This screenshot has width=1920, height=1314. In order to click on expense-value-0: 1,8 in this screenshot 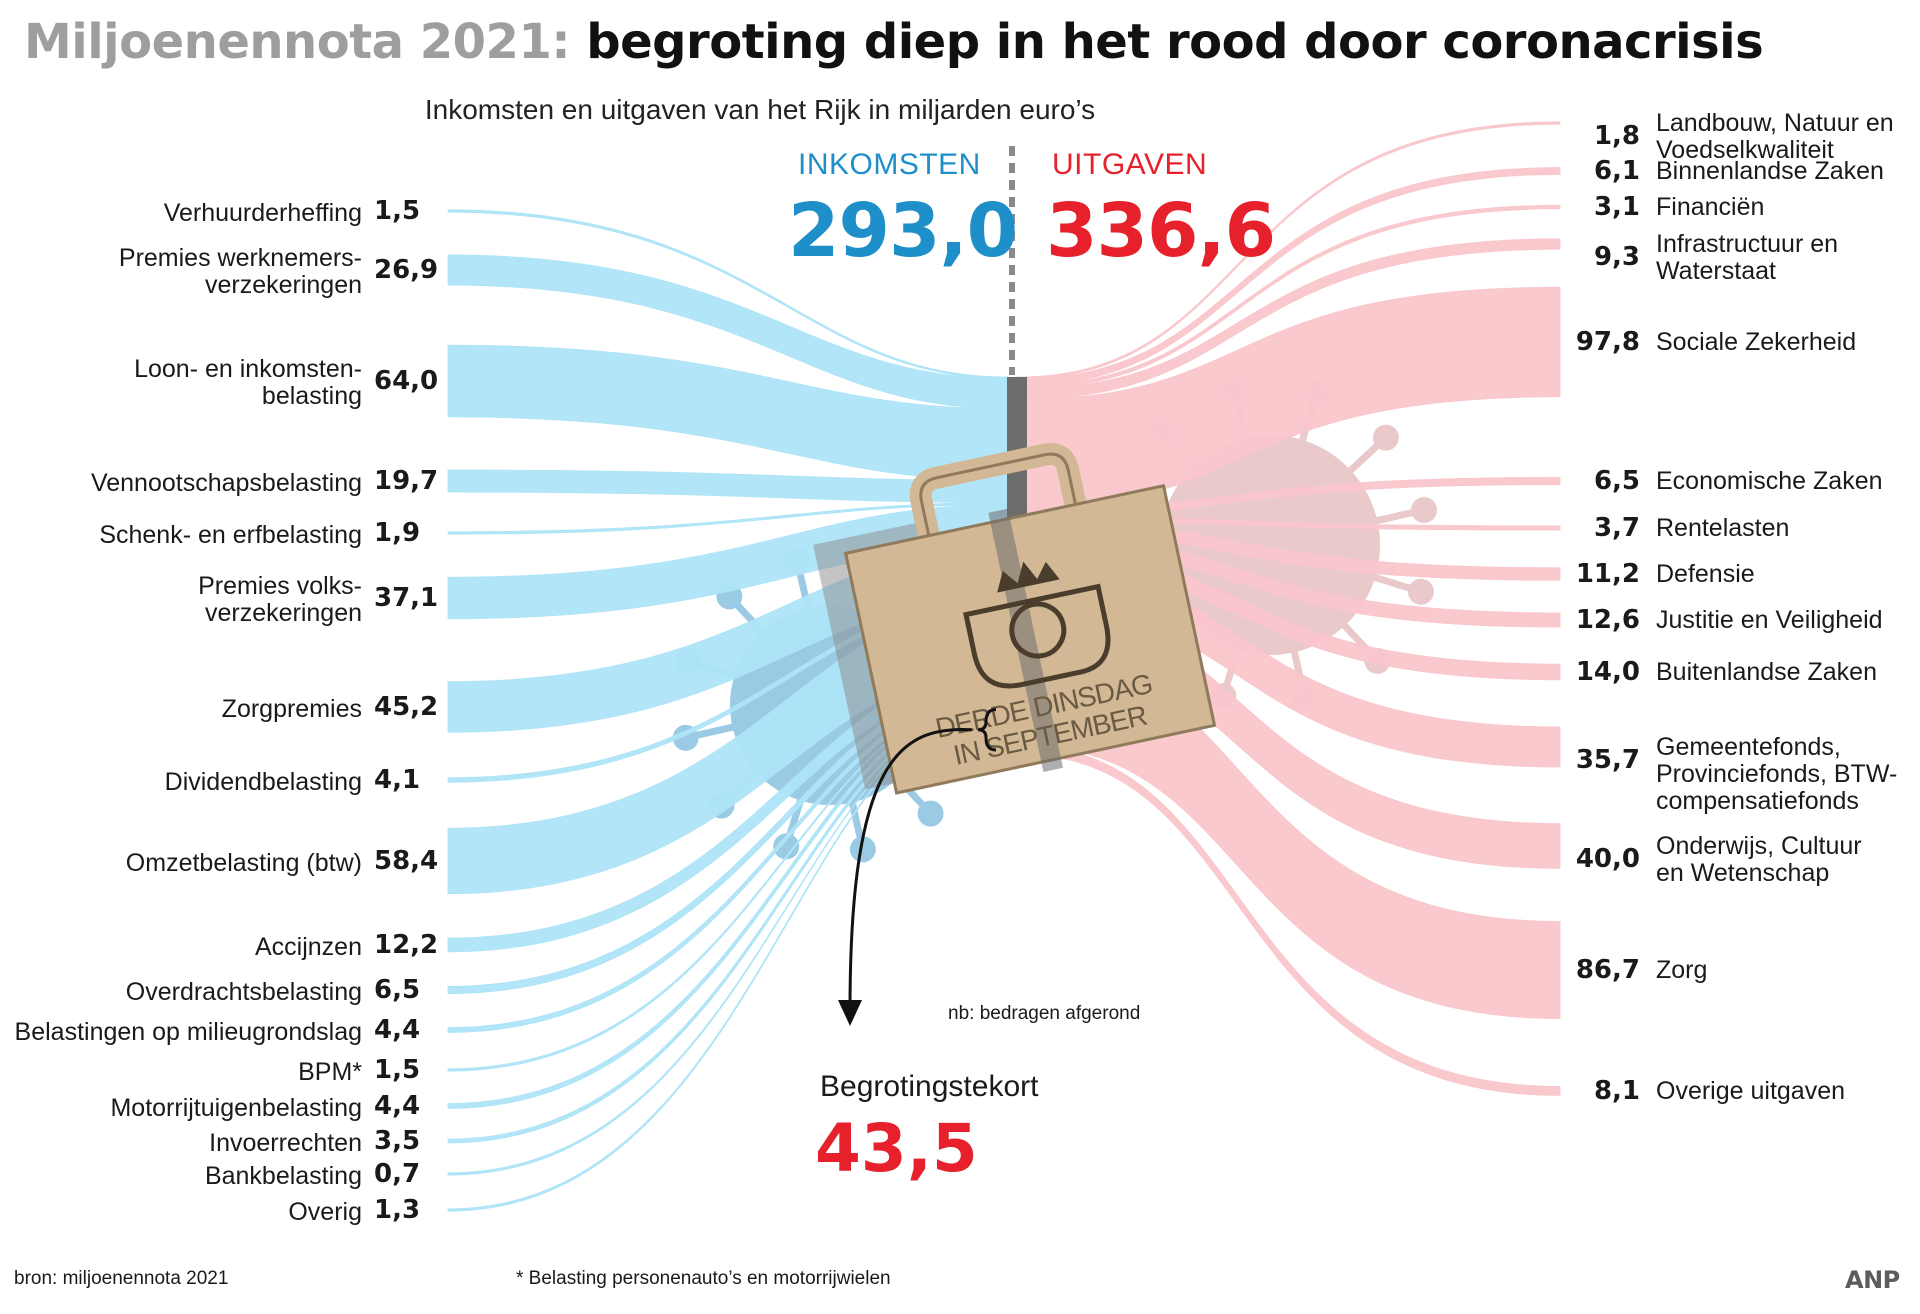, I will do `click(1616, 136)`.